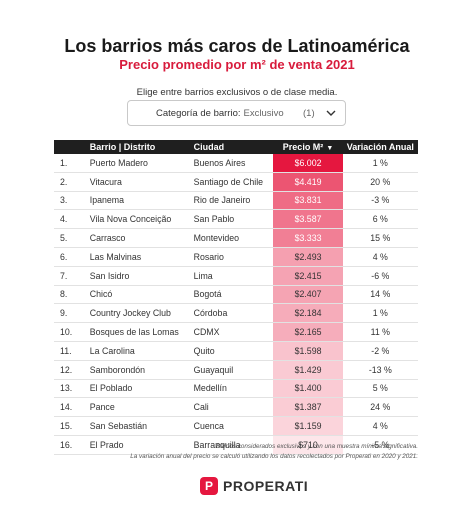  What do you see at coordinates (137, 257) in the screenshot?
I see `row-barrio: Las Malvinas` at bounding box center [137, 257].